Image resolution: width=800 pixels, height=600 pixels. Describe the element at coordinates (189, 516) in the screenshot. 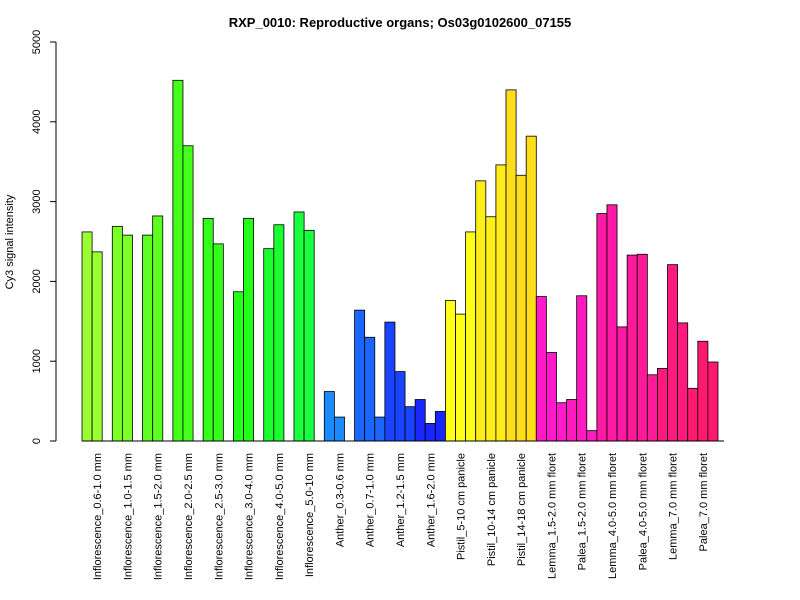

I see `x-tick-label: Inflorescence_2.0-2.5 mm` at that location.